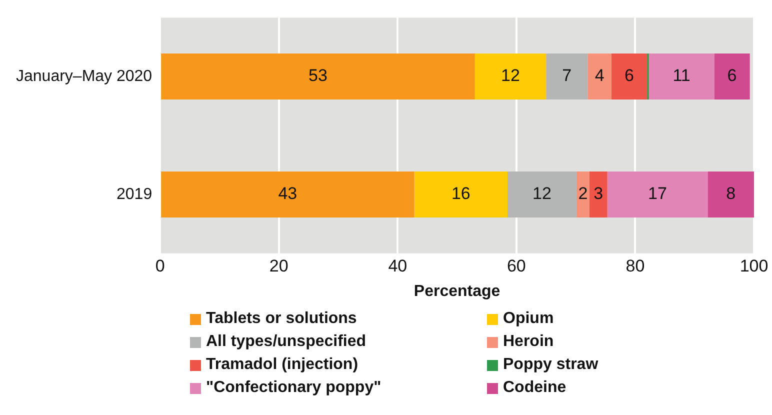  Describe the element at coordinates (294, 388) in the screenshot. I see `legend-label: "Confectionary poppy"` at that location.